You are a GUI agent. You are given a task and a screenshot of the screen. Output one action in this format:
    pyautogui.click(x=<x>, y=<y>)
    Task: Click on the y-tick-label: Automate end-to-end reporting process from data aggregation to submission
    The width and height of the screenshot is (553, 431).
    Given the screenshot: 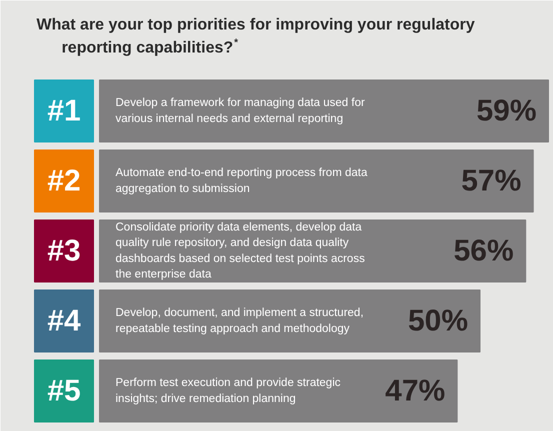 What is the action you would take?
    pyautogui.click(x=242, y=181)
    